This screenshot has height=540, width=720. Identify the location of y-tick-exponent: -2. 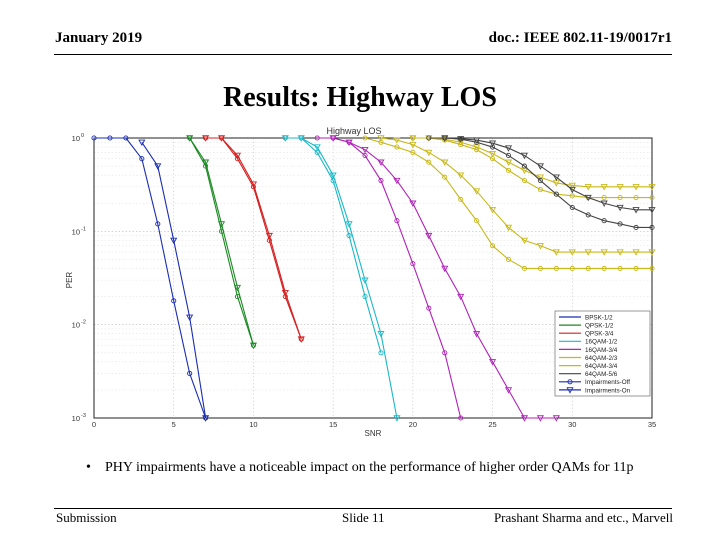
(83, 323).